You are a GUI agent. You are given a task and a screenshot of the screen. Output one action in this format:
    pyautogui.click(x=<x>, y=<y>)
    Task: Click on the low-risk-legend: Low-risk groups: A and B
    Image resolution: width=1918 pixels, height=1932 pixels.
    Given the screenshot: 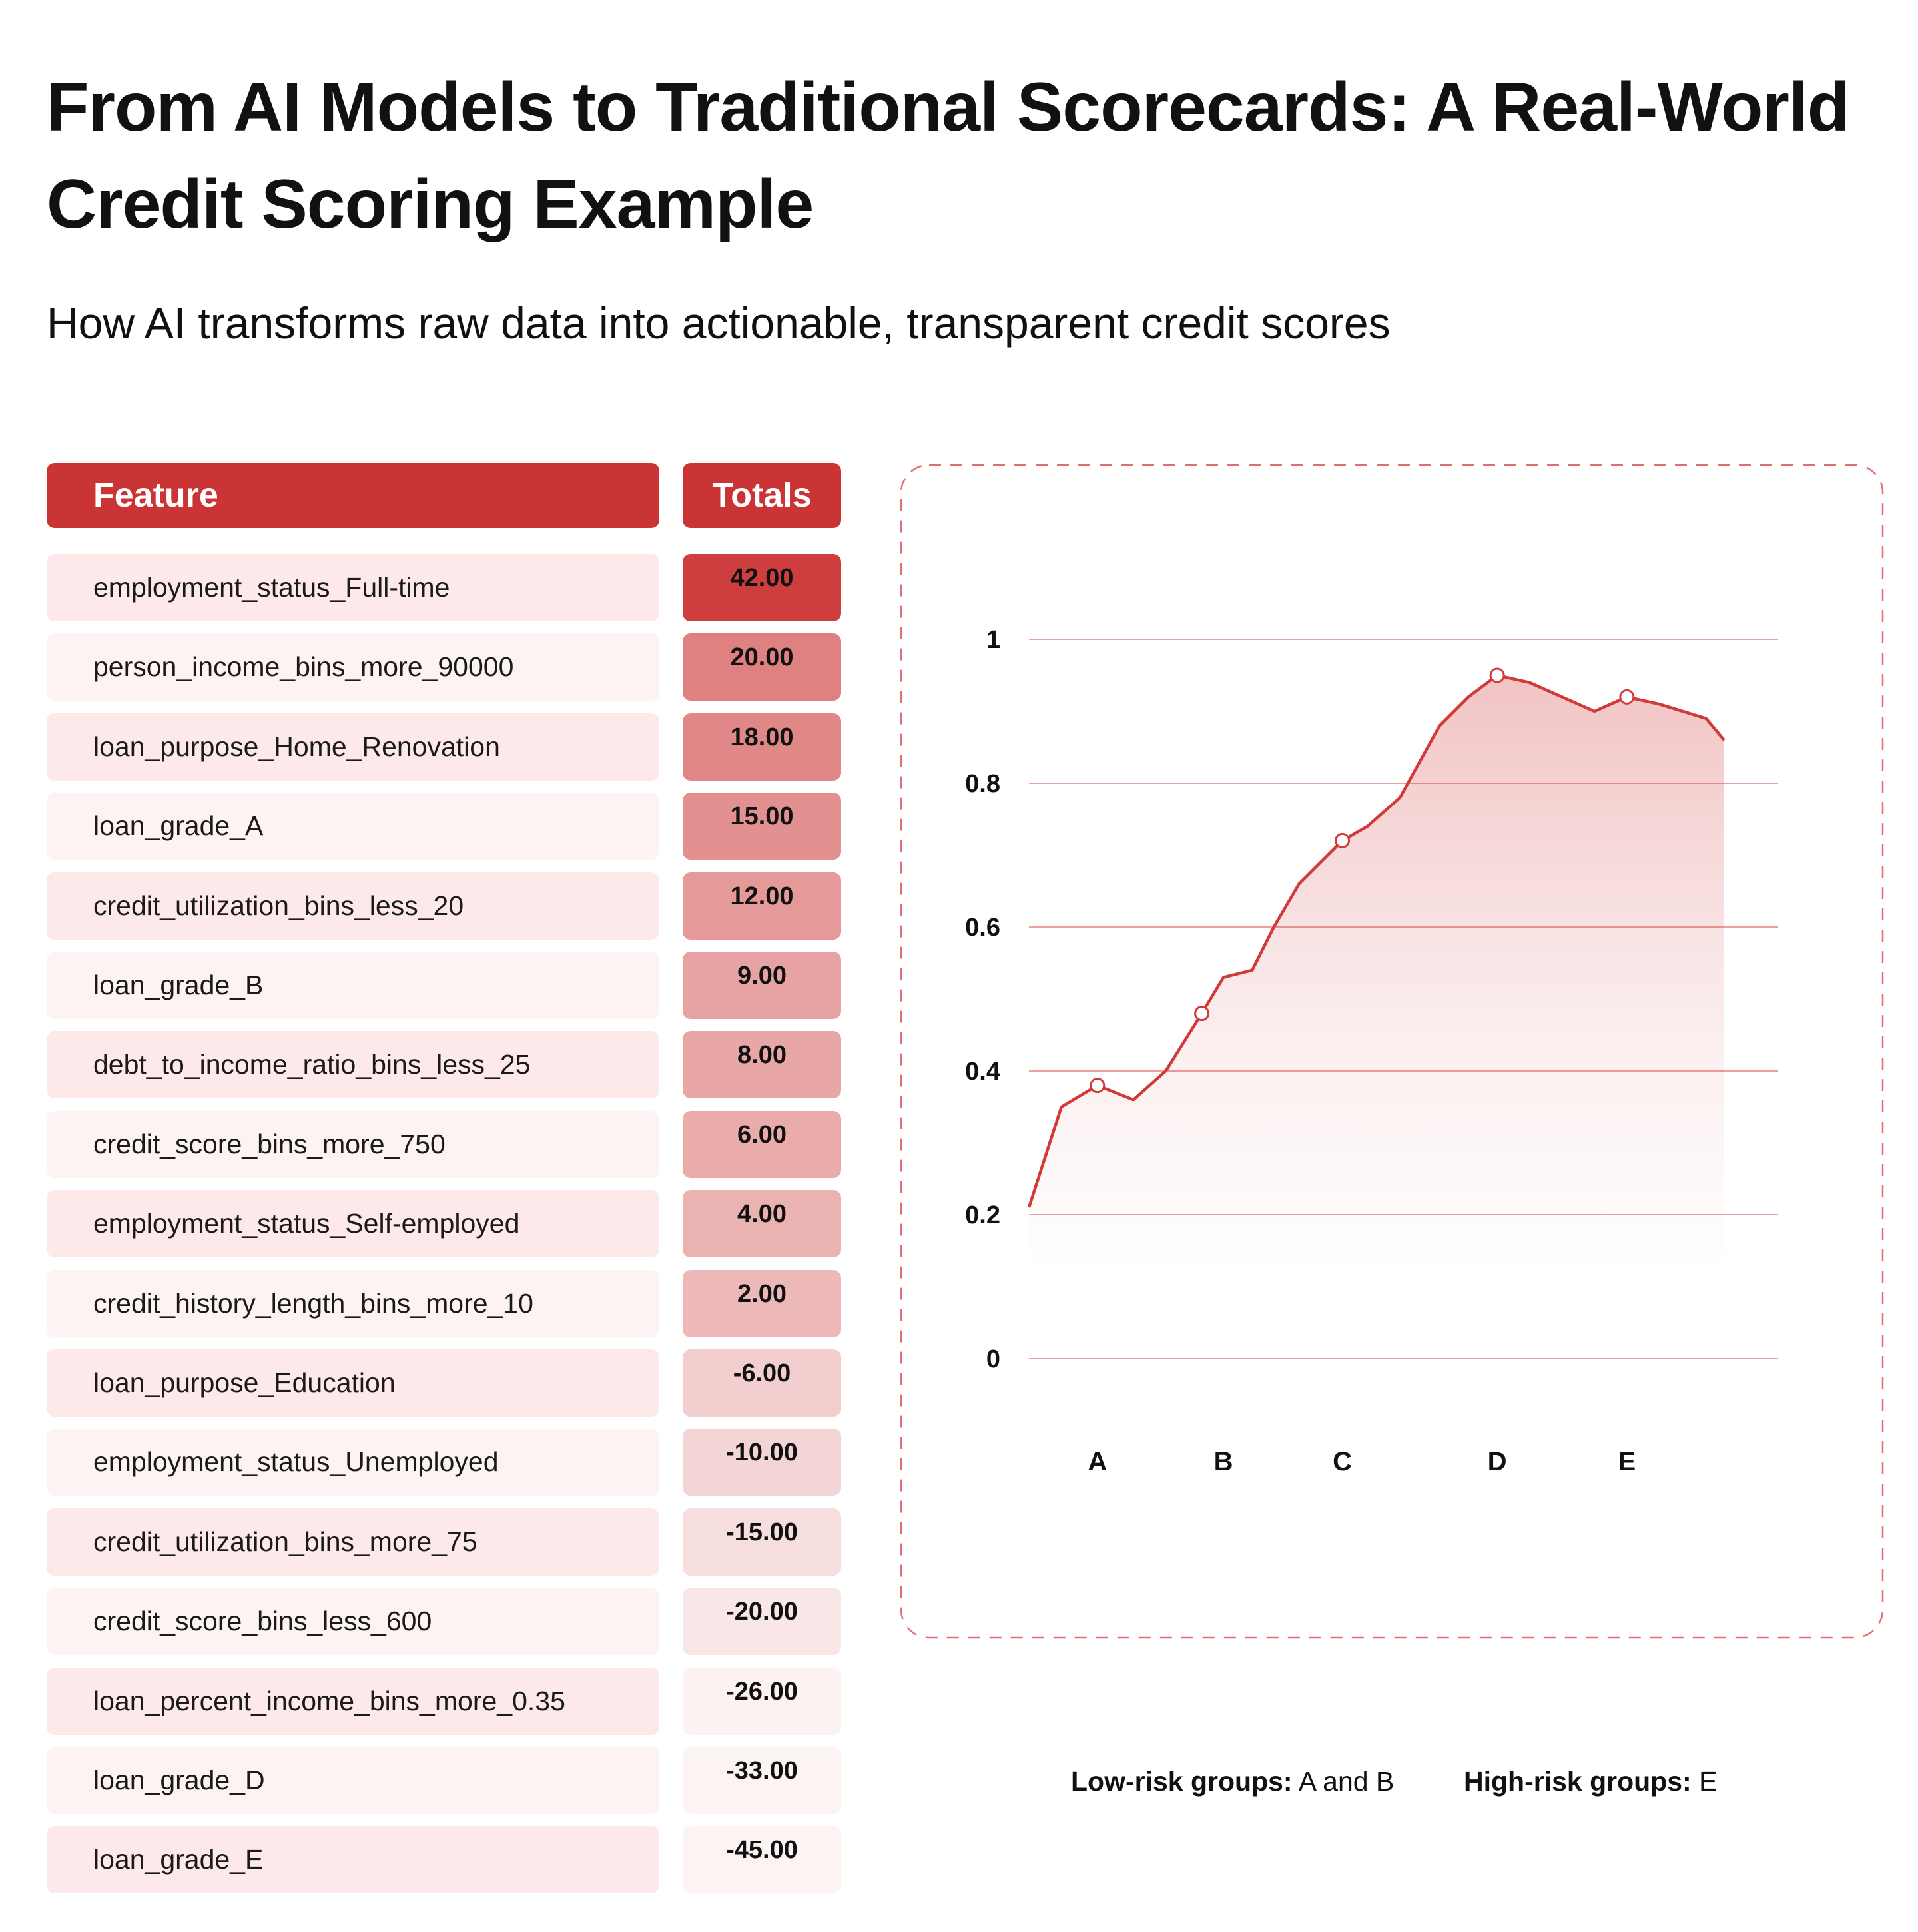 What is the action you would take?
    pyautogui.click(x=1232, y=1781)
    